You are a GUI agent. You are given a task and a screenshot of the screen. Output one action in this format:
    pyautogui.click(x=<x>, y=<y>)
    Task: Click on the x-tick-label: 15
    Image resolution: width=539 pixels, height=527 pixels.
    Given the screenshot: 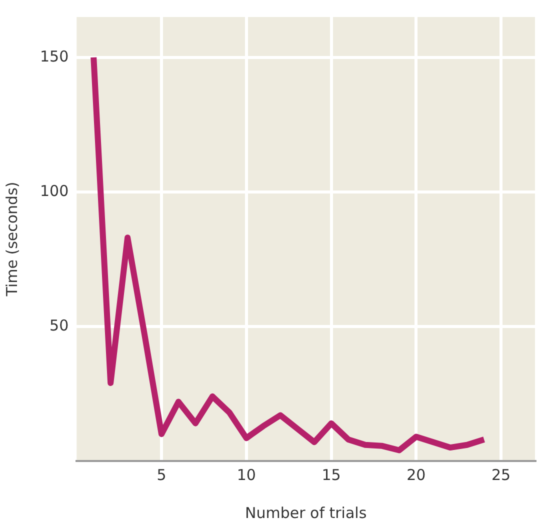 What is the action you would take?
    pyautogui.click(x=331, y=475)
    